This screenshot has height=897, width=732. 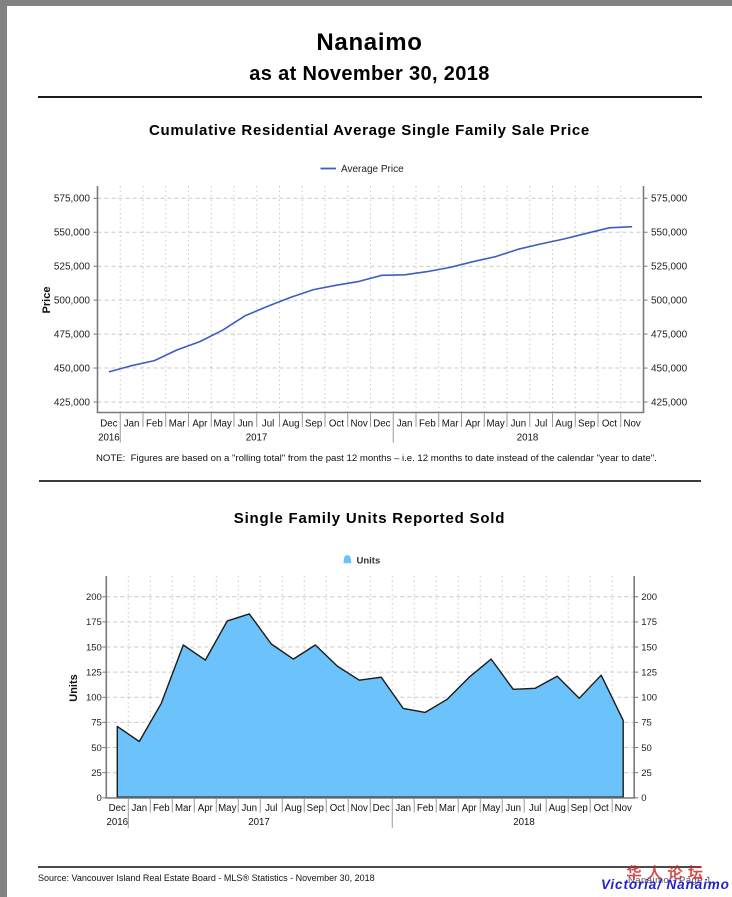 I want to click on svg-text: Price, so click(x=47, y=300).